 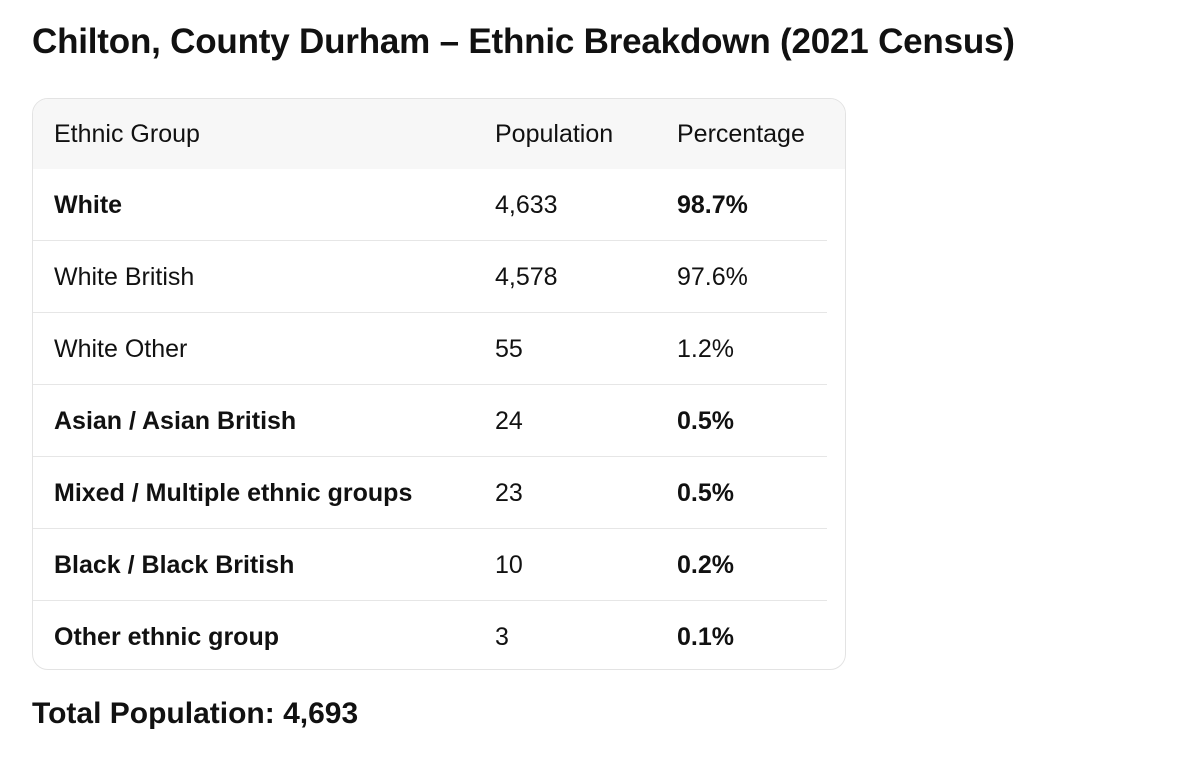 I want to click on percentage-cell: 97.6%, so click(x=761, y=277).